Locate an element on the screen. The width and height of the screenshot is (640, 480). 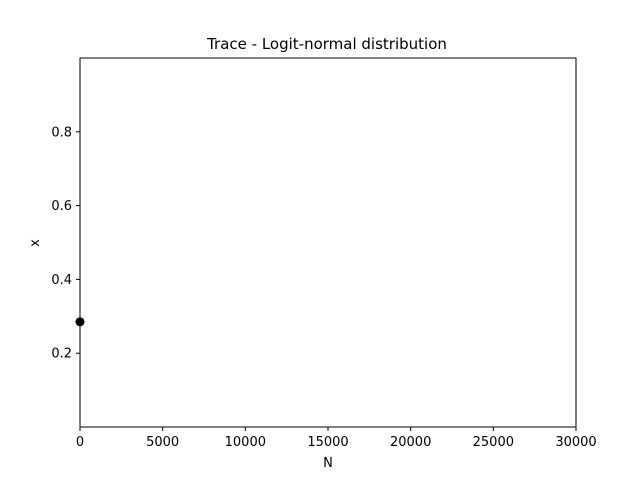
x-tick-label: 10000 is located at coordinates (245, 442).